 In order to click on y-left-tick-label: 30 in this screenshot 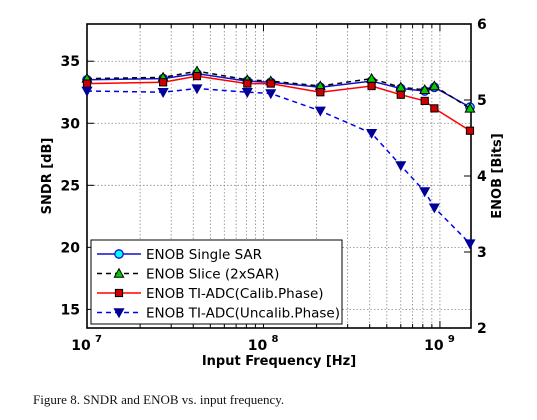, I will do `click(71, 124)`.